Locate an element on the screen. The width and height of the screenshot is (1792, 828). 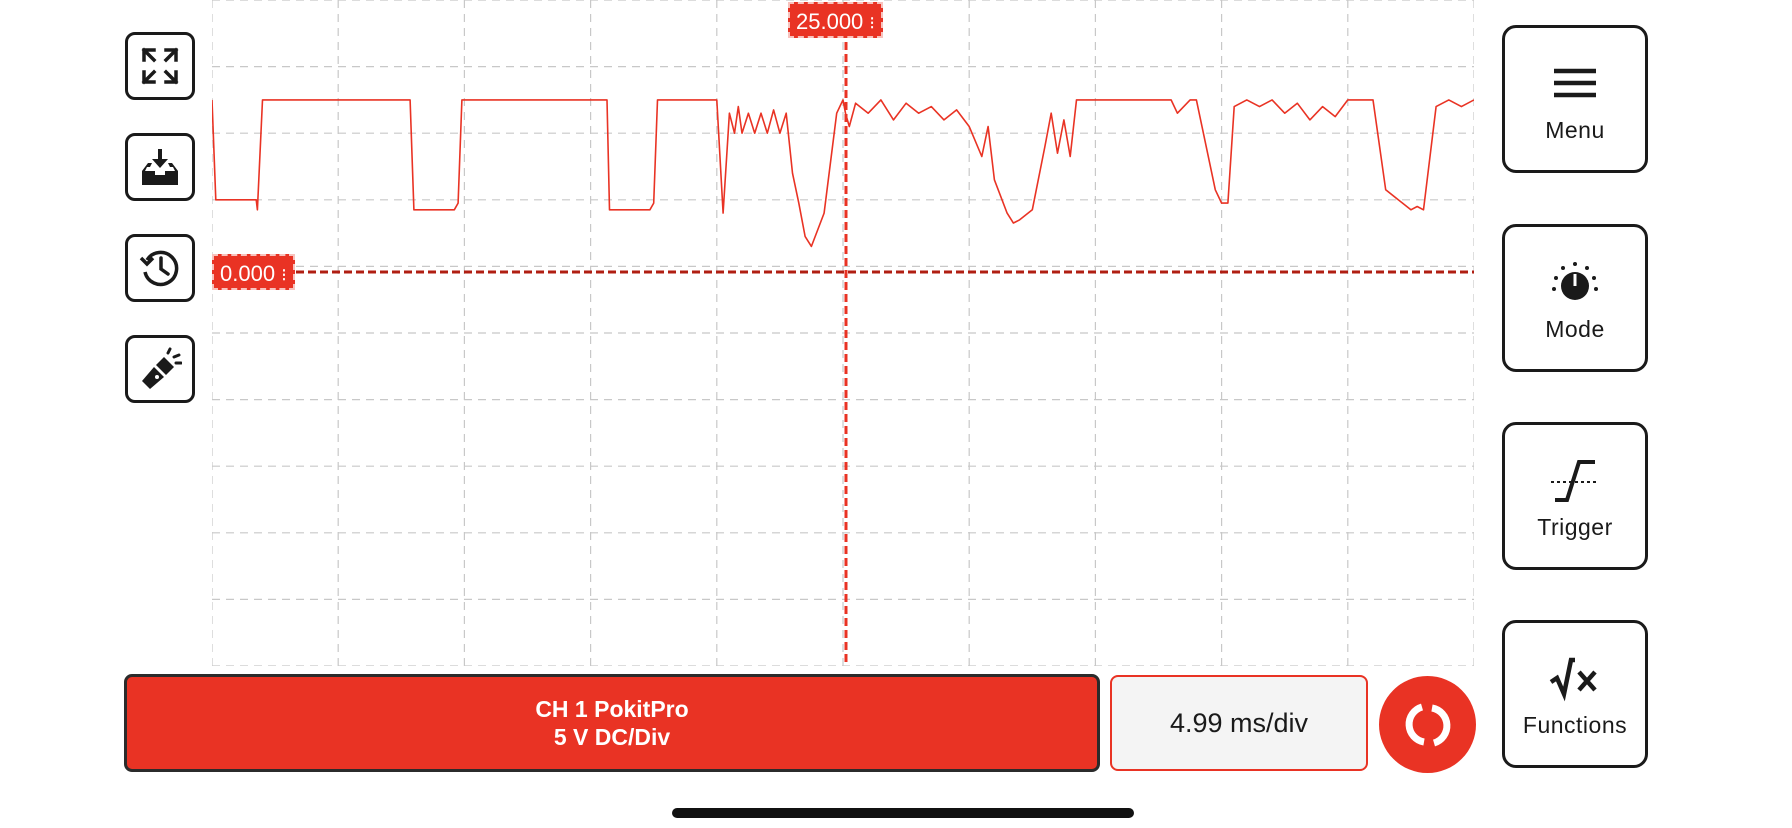
inbox-download-icon is located at coordinates (160, 167).